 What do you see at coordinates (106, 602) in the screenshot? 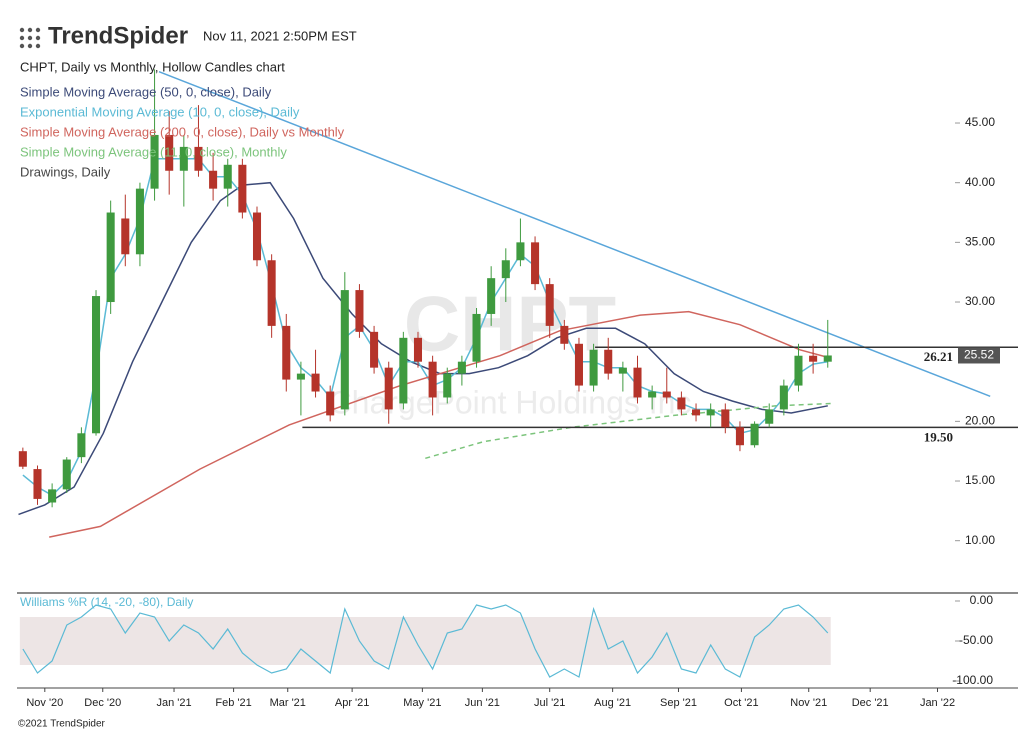
I see `indicator-title: Williams %R (14, -20, -80), Daily` at bounding box center [106, 602].